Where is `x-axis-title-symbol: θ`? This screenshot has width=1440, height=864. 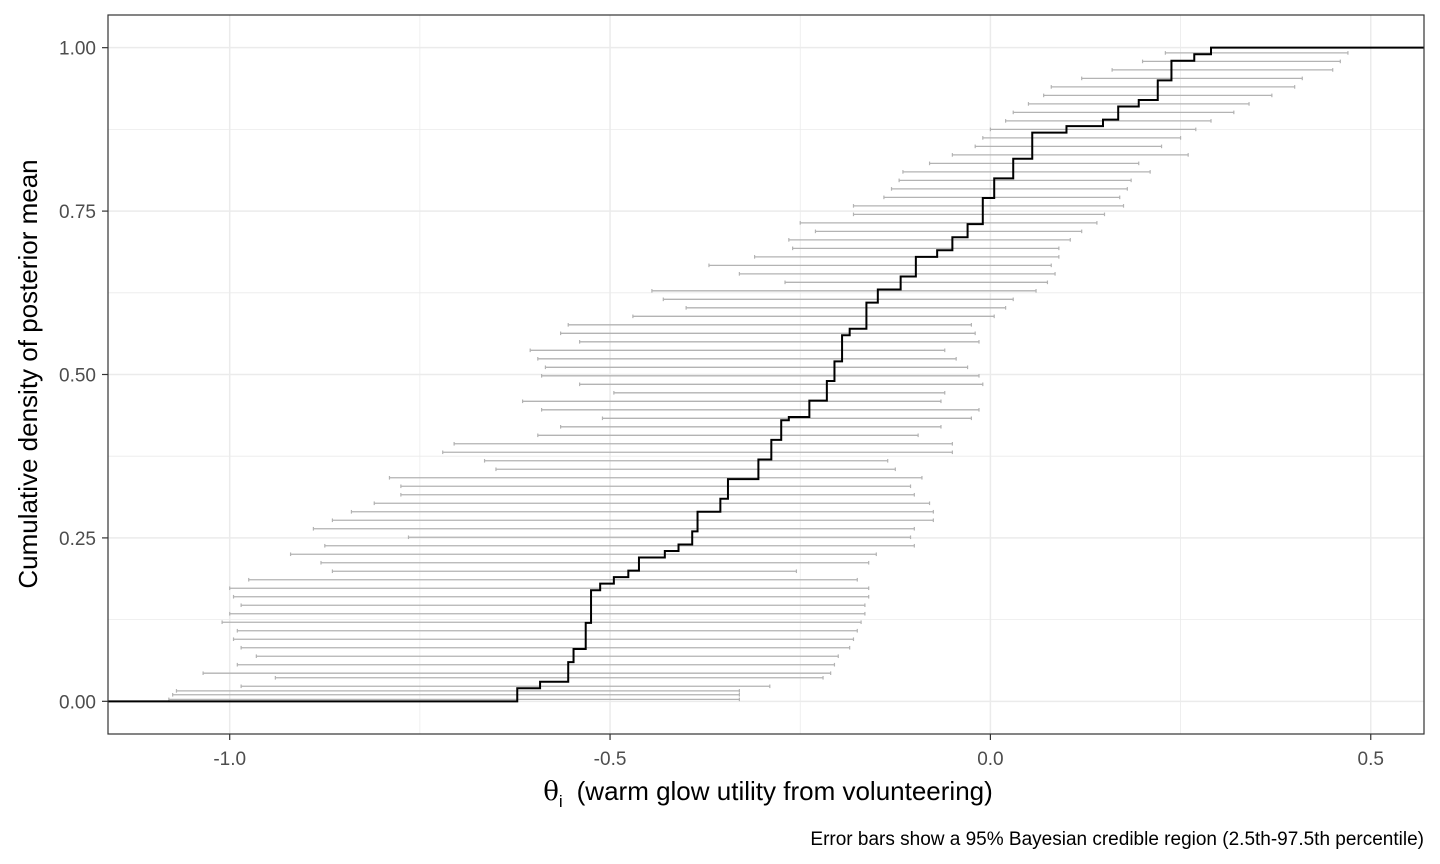
x-axis-title-symbol: θ is located at coordinates (551, 792).